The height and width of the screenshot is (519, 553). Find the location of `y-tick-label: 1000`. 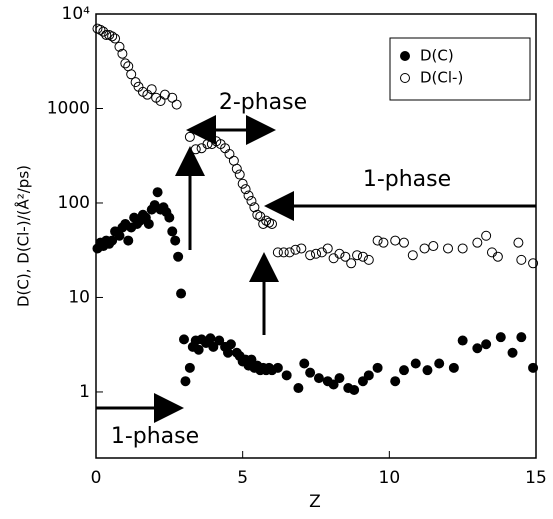

y-tick-label: 1000 is located at coordinates (68, 108).